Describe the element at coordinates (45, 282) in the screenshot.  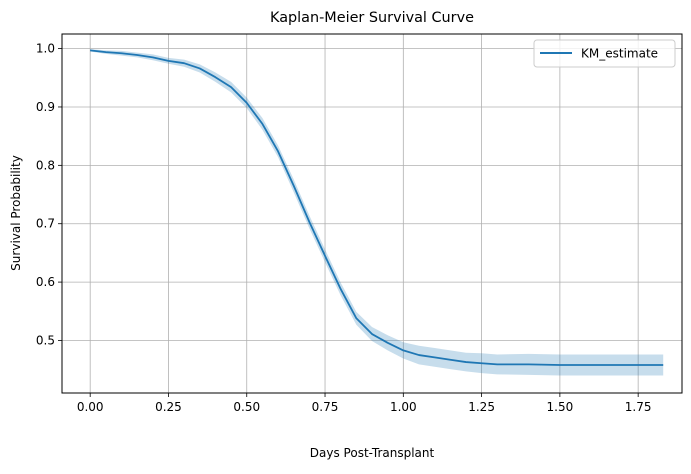
I see `y-tick-label: 0.6` at that location.